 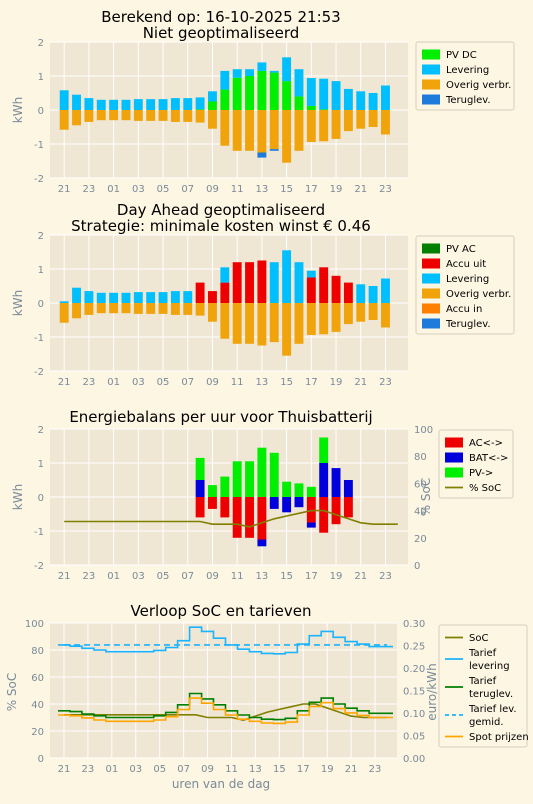 What do you see at coordinates (414, 692) in the screenshot?
I see `chart4-ytick-right-label: 0.15` at bounding box center [414, 692].